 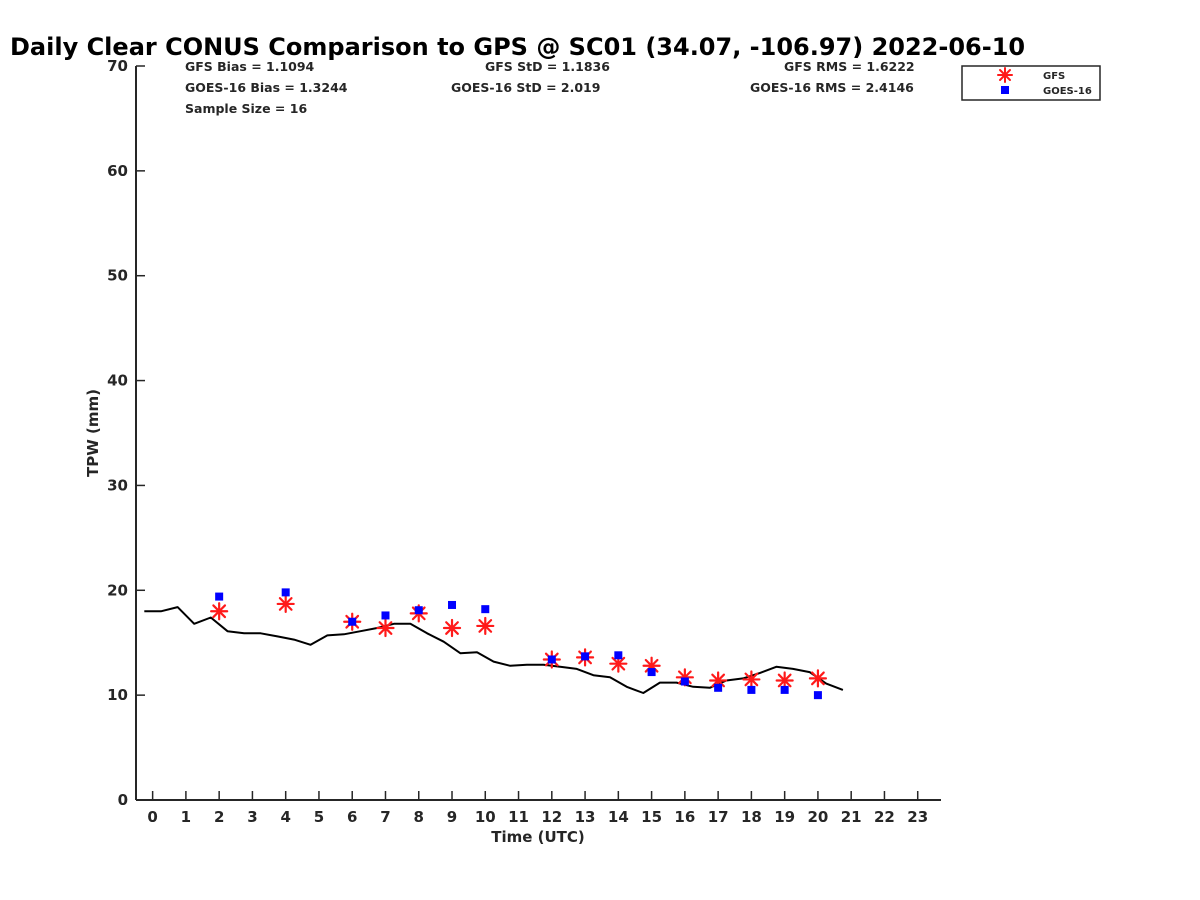 What do you see at coordinates (1005, 75) in the screenshot?
I see `legend-gfs-marker` at bounding box center [1005, 75].